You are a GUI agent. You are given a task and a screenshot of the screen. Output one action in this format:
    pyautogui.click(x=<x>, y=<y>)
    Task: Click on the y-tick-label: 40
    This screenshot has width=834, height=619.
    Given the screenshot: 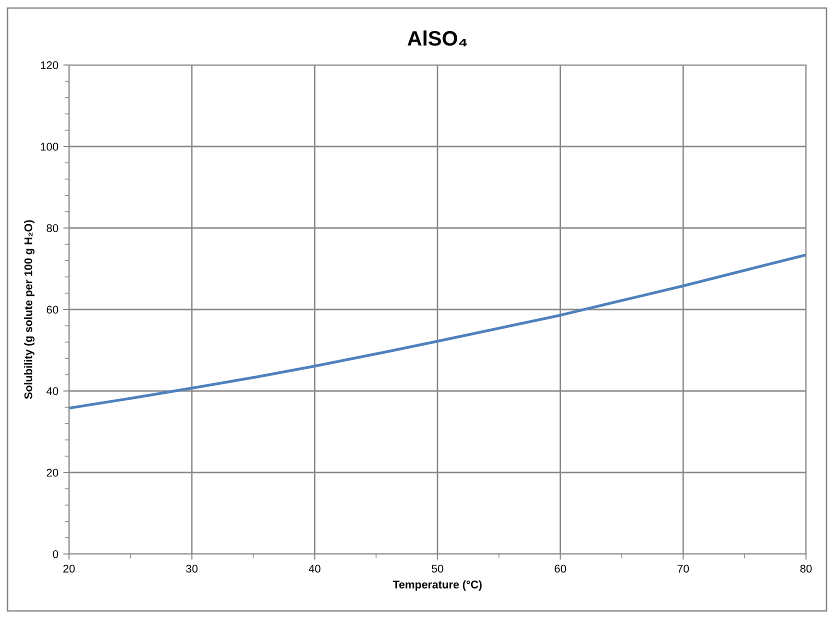 What is the action you would take?
    pyautogui.click(x=52, y=391)
    